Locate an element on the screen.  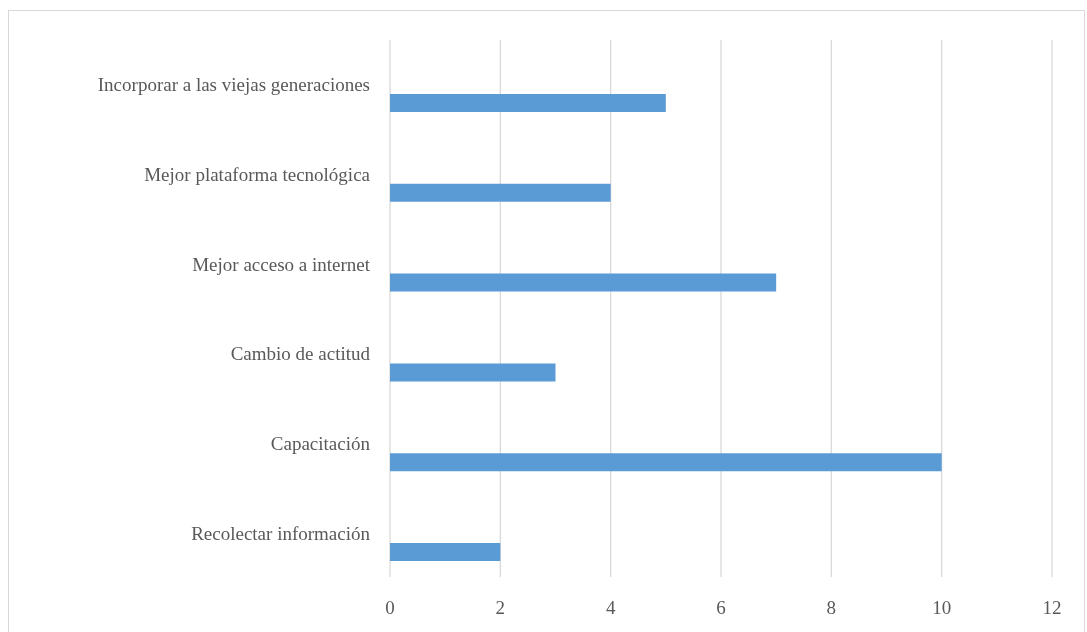
x-tick-label: 10 is located at coordinates (942, 608).